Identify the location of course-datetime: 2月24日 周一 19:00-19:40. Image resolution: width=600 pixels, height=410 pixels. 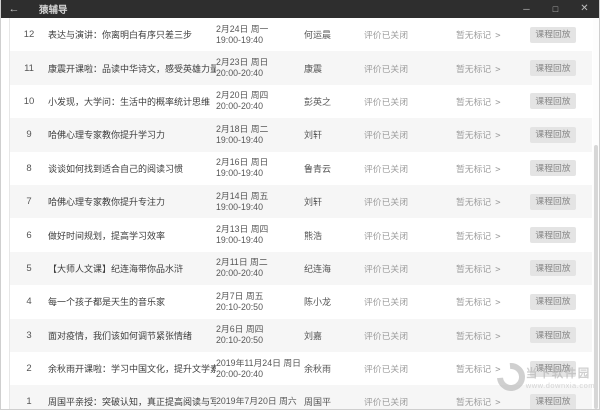
(260, 35).